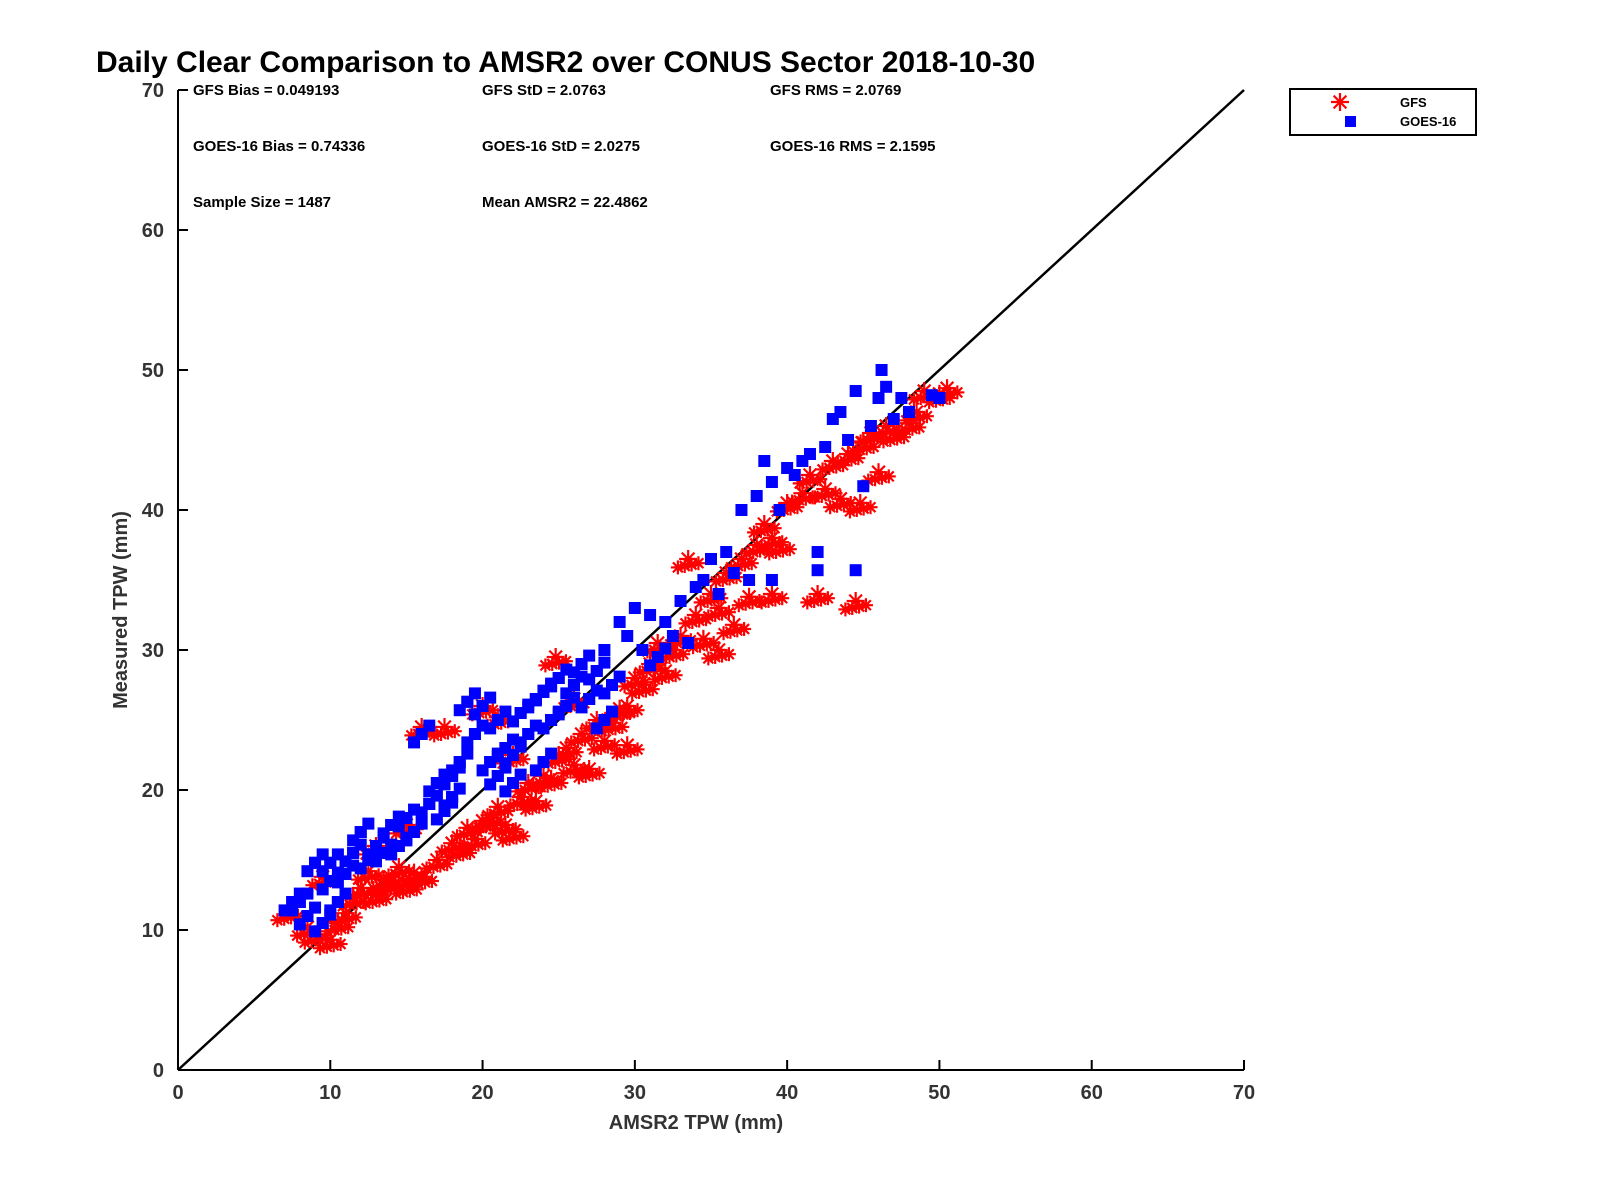 The image size is (1600, 1200). I want to click on y-ticks: 0 10 20 30 40 50 60 70, so click(165, 581).